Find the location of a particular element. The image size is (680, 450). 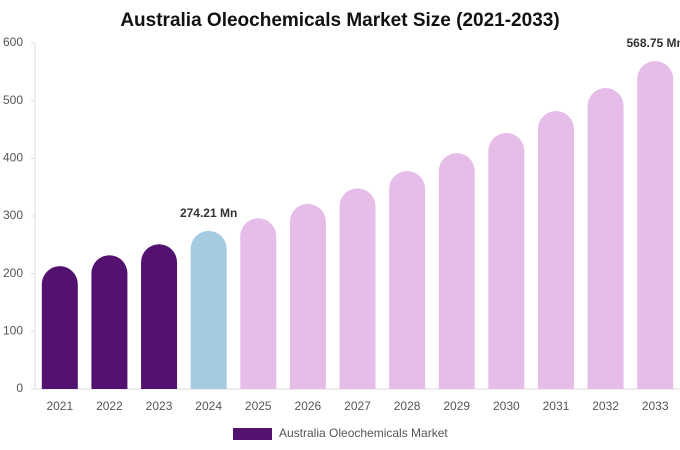

x-tick-label: 2026 is located at coordinates (308, 406).